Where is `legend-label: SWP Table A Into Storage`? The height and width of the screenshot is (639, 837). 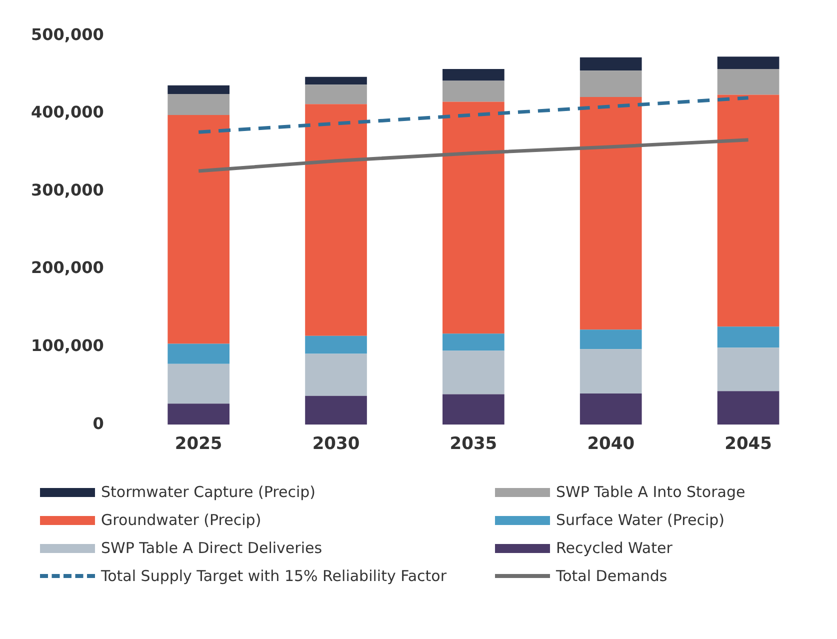 legend-label: SWP Table A Into Storage is located at coordinates (651, 492).